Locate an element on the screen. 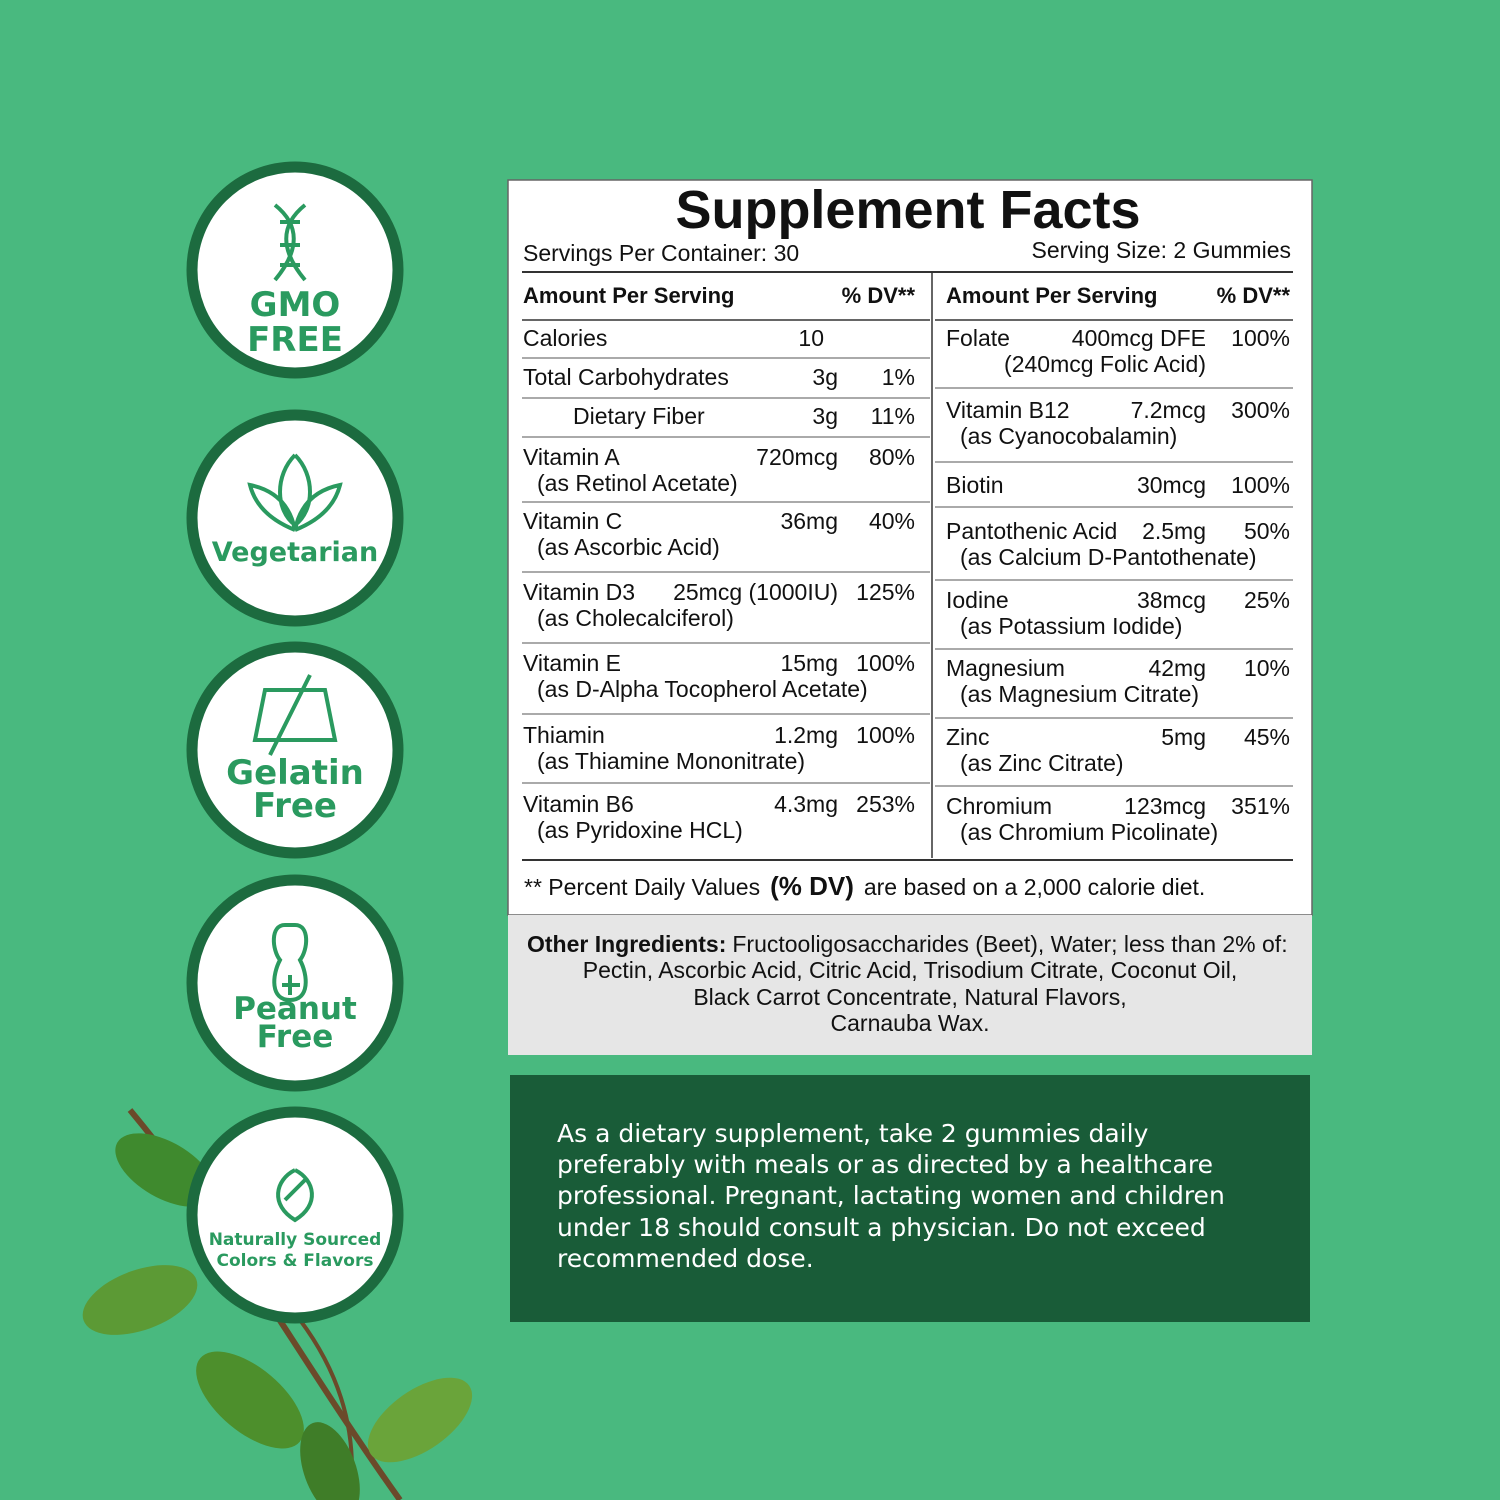  nutrient-name: Vitamin C is located at coordinates (573, 521).